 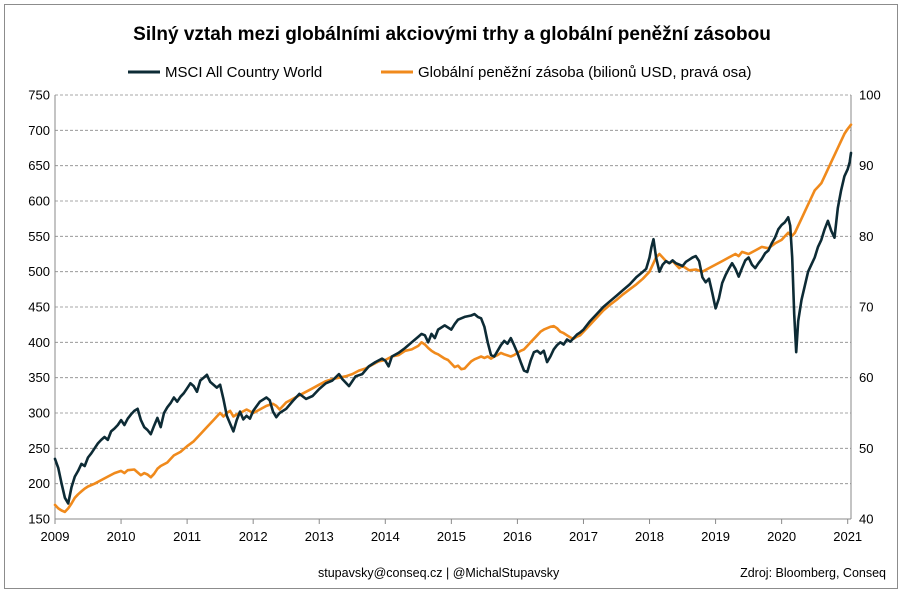 What do you see at coordinates (866, 307) in the screenshot?
I see `y-right-tick-label: 70` at bounding box center [866, 307].